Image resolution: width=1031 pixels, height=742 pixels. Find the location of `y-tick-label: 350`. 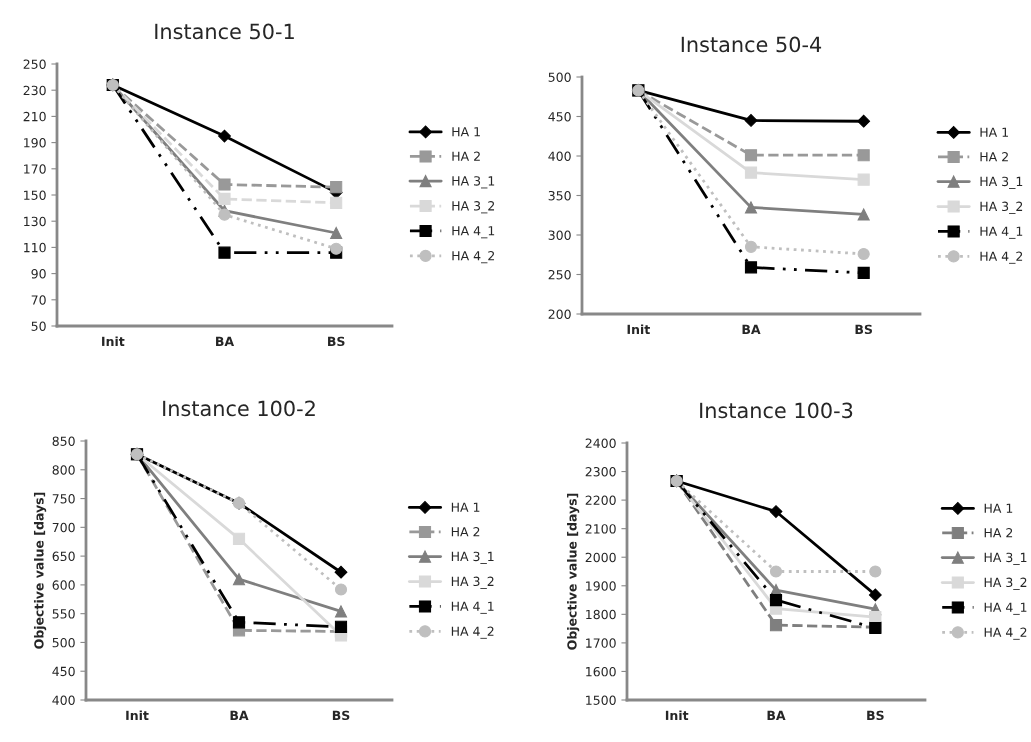

y-tick-label: 350 is located at coordinates (559, 195).